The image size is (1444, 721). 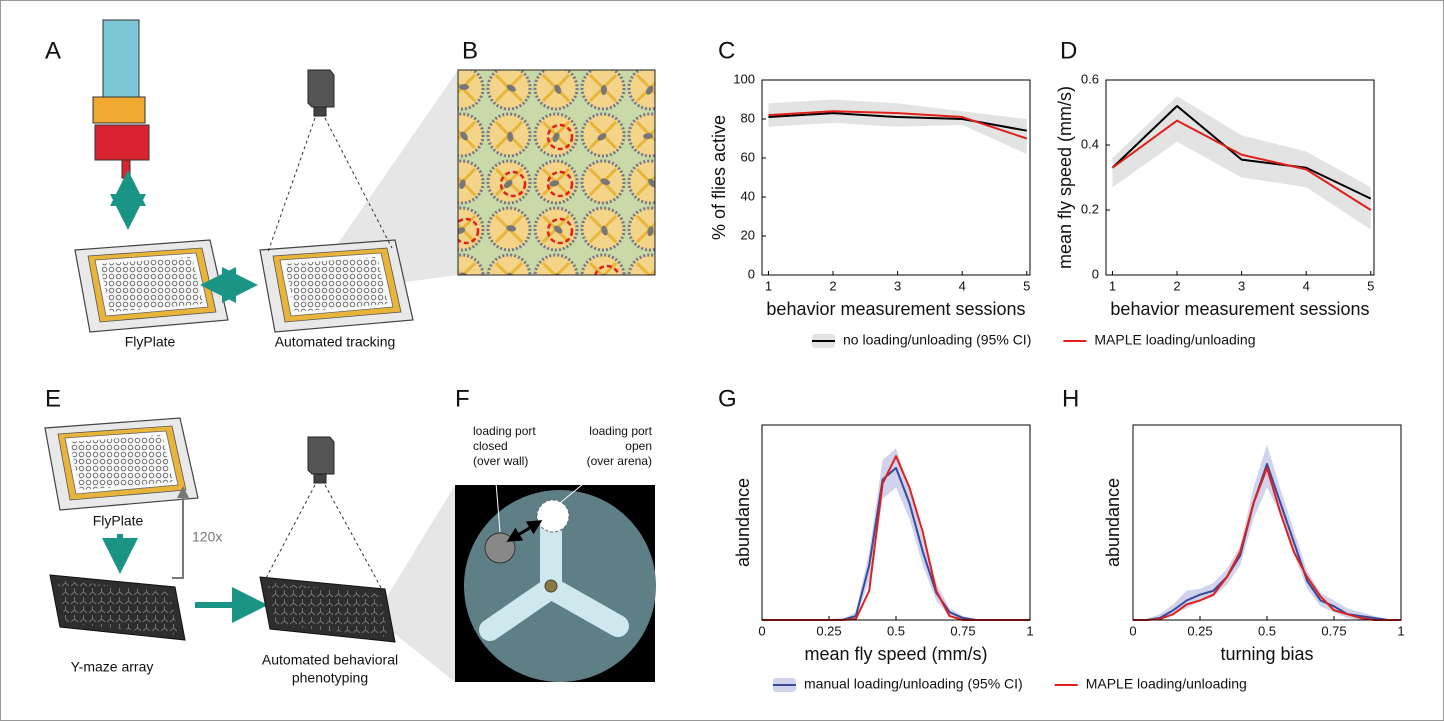 What do you see at coordinates (500, 548) in the screenshot?
I see `closed-port` at bounding box center [500, 548].